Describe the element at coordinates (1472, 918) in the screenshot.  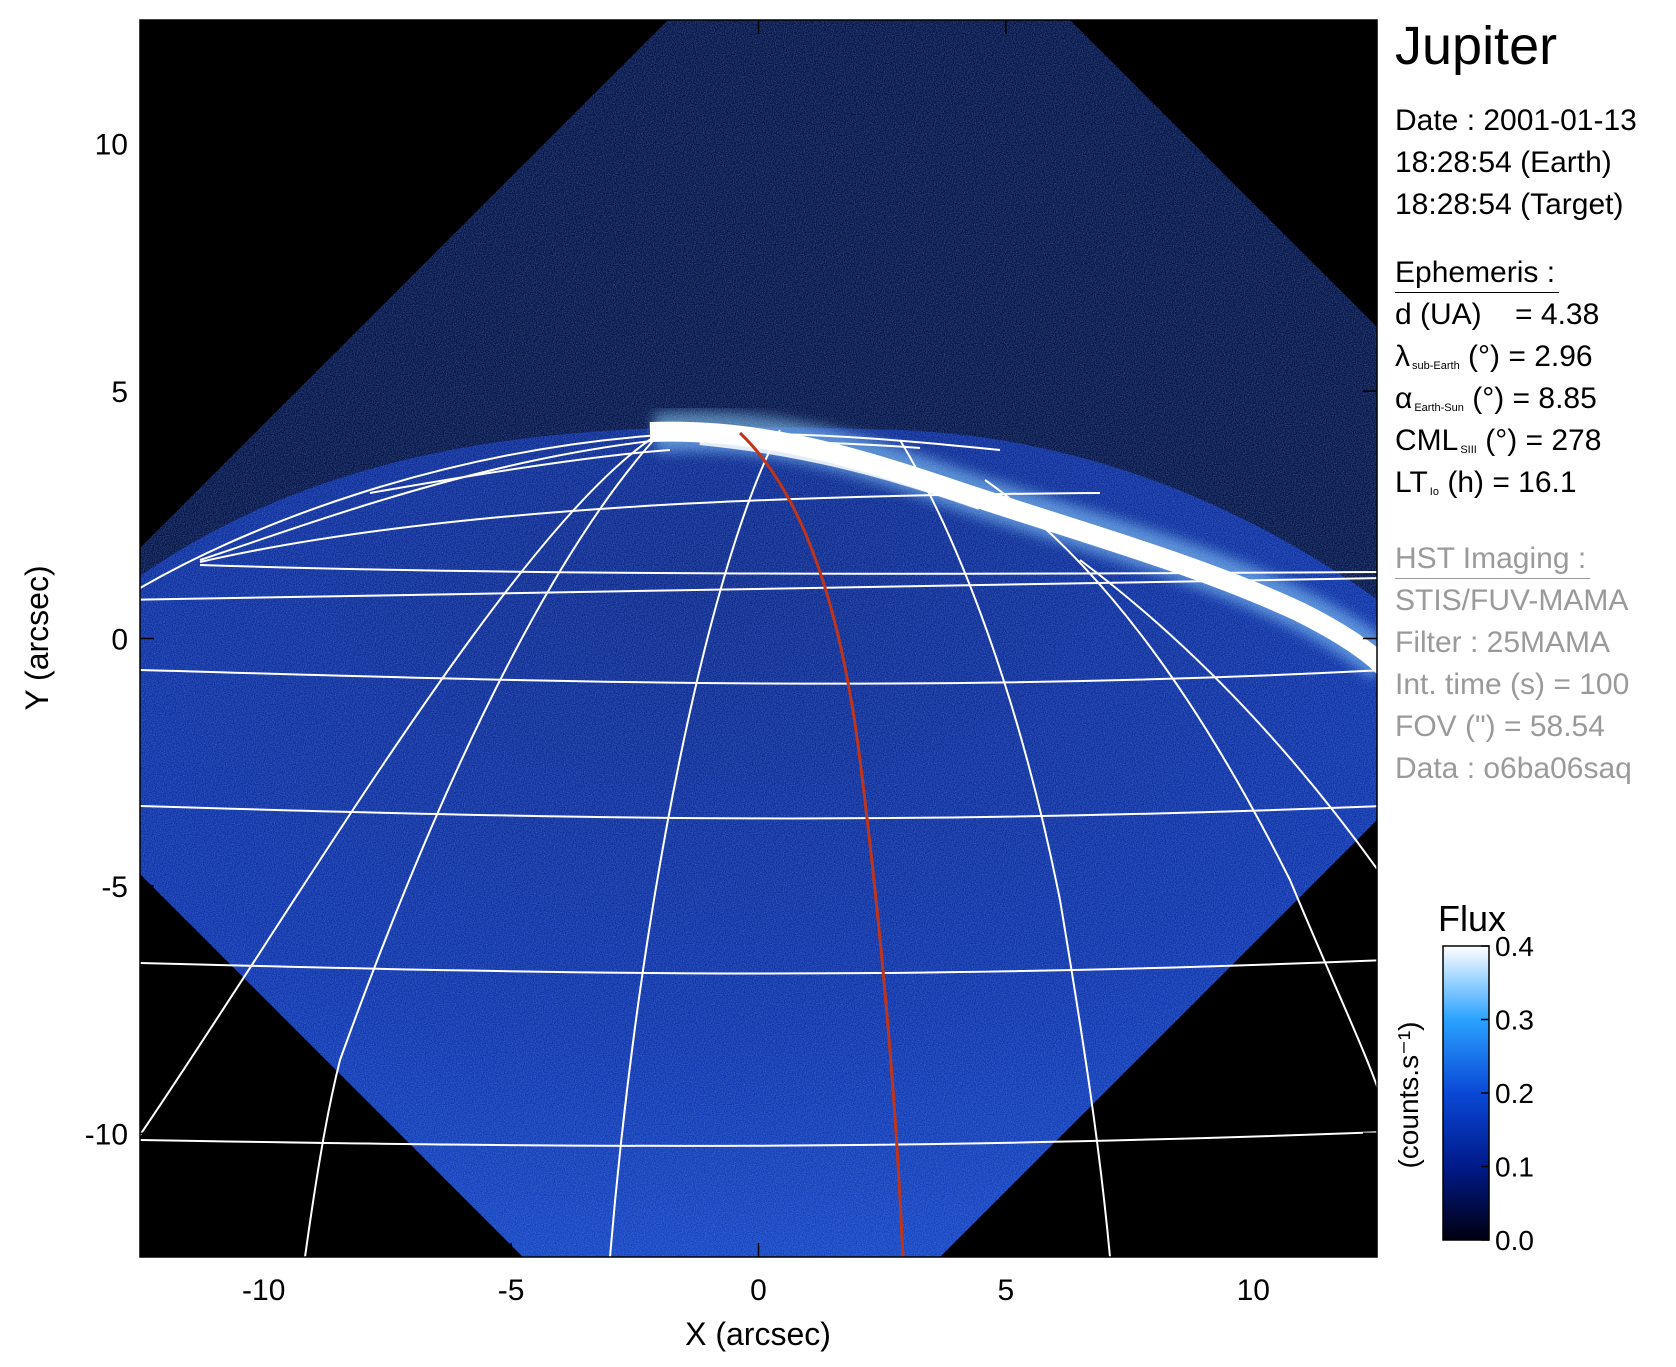
I see `colorbar-title: Flux` at that location.